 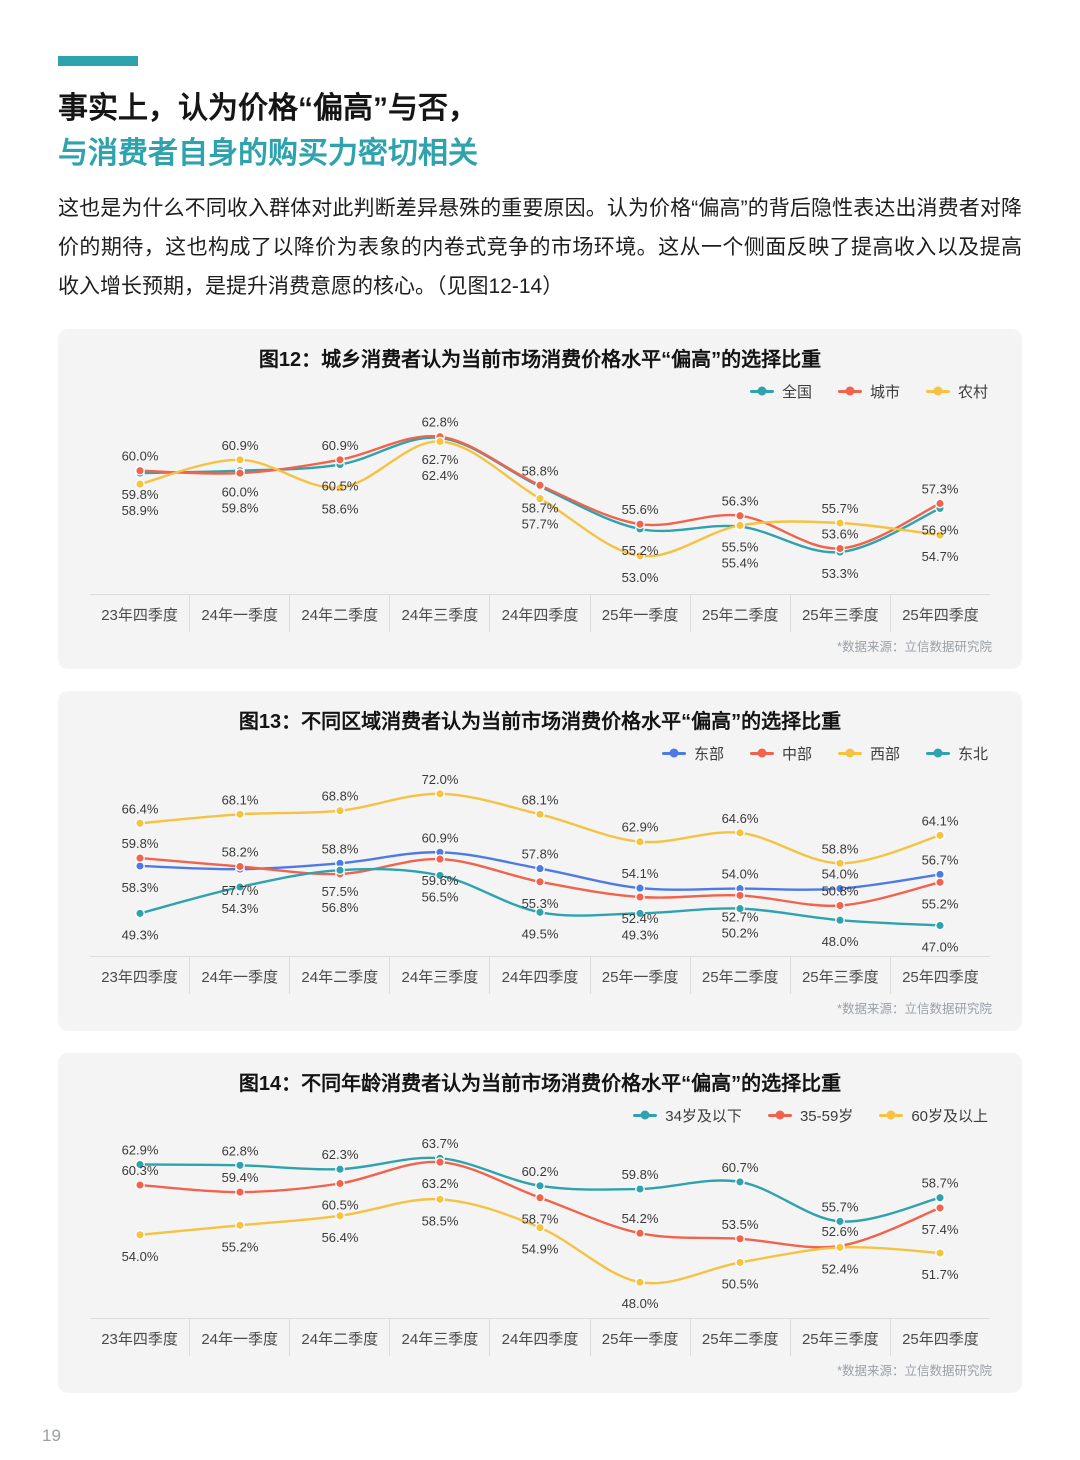 I want to click on heading-line-1: 事实上，认为价格“偏高”与否，, so click(x=268, y=108).